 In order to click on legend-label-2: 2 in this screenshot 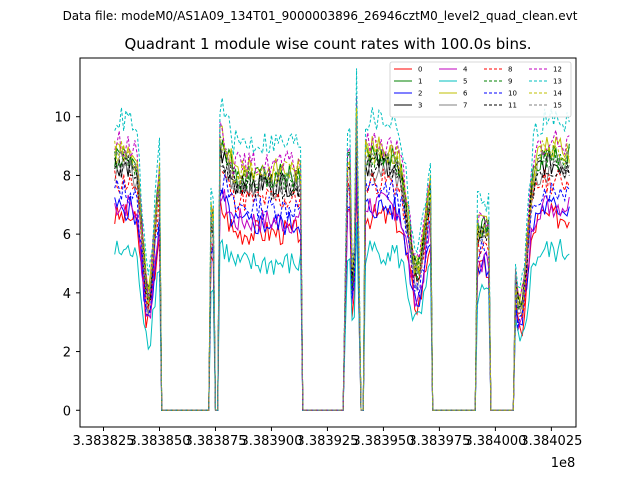, I will do `click(420, 94)`.